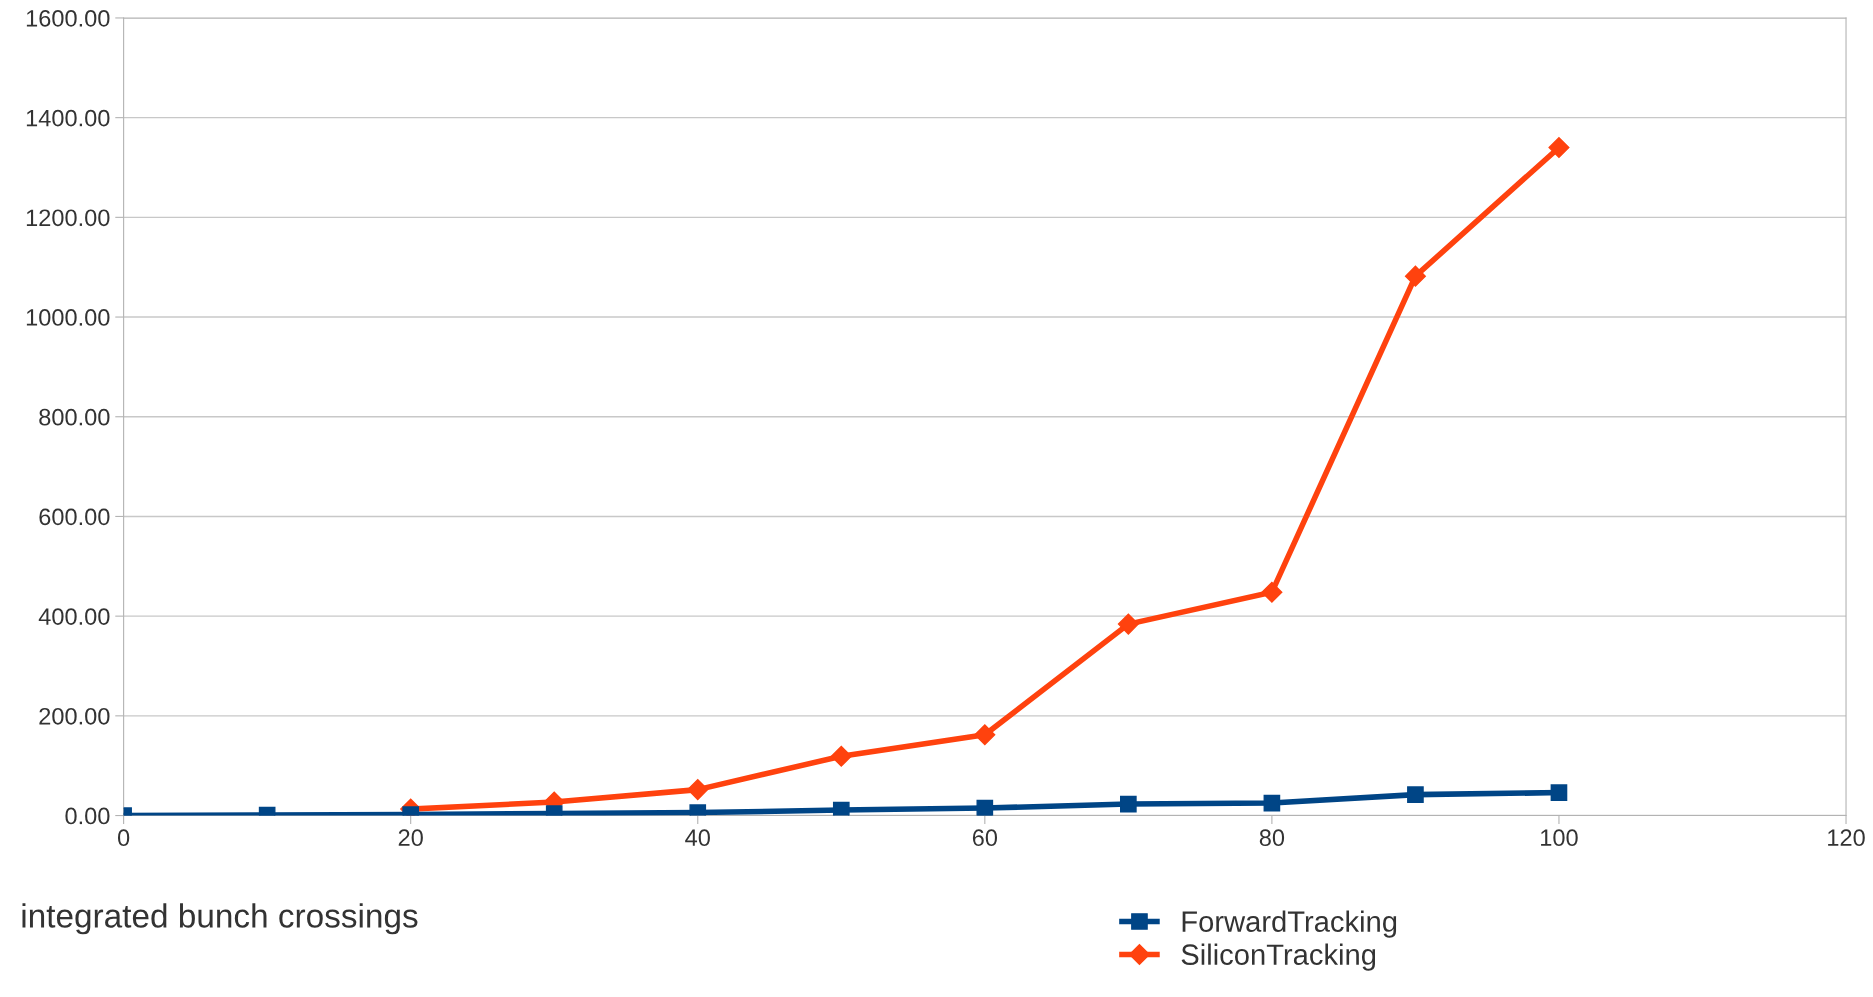 The height and width of the screenshot is (997, 1873). Describe the element at coordinates (1272, 838) in the screenshot. I see `x-tick-label: 80` at that location.